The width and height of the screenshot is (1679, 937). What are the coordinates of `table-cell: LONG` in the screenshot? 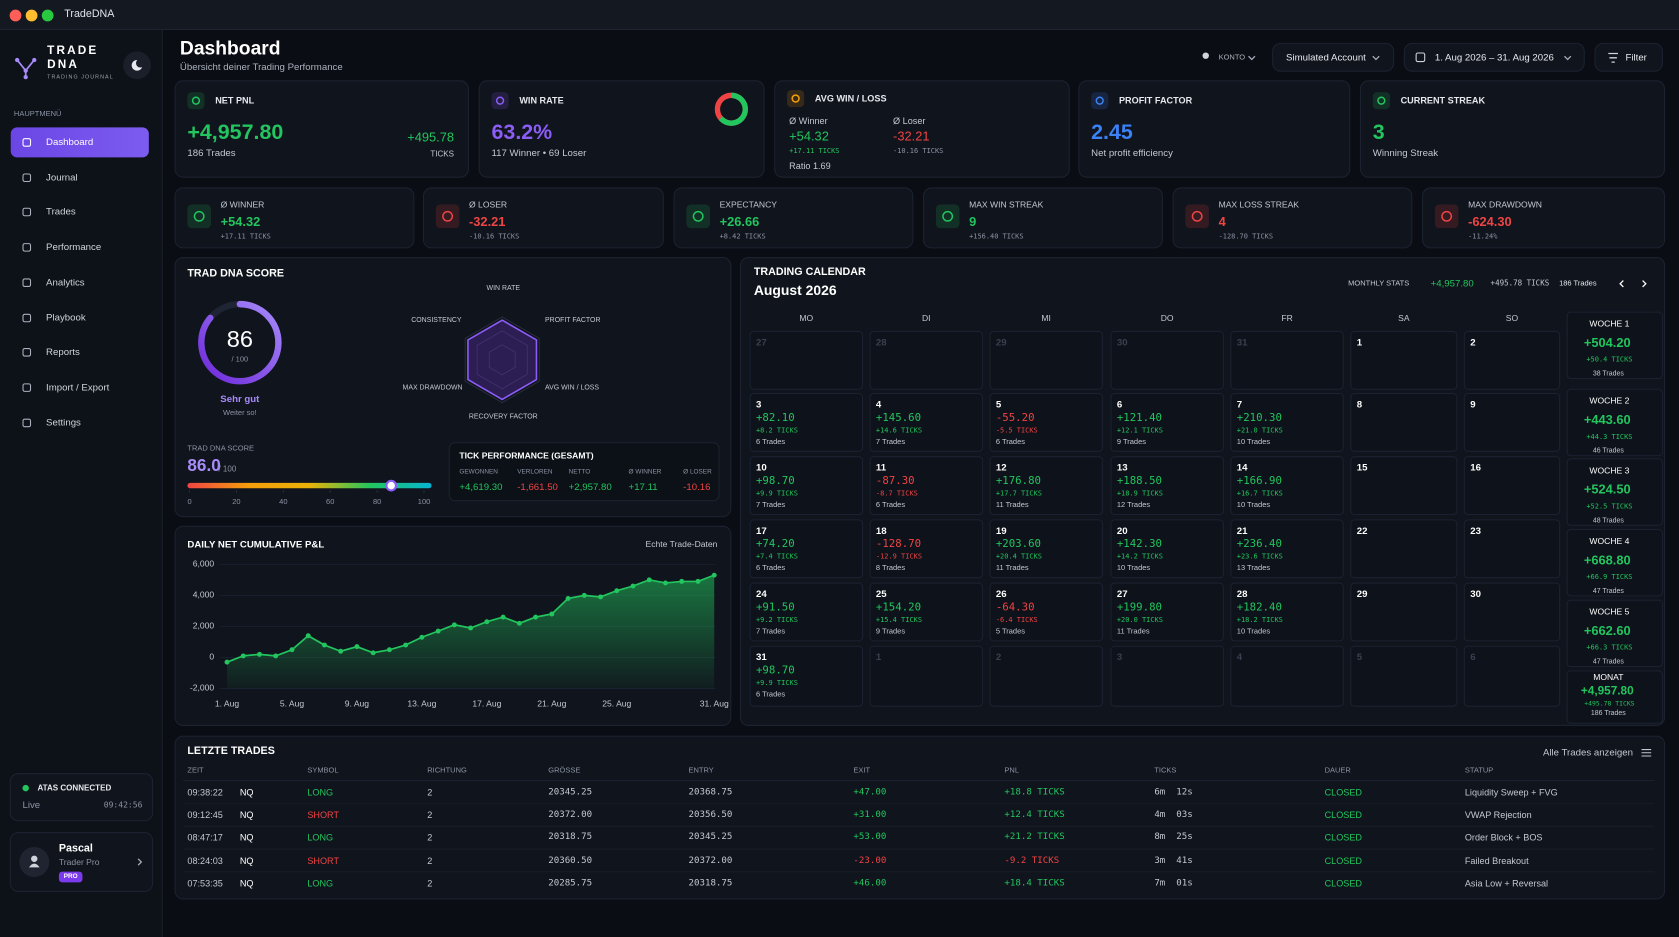 It's located at (320, 792).